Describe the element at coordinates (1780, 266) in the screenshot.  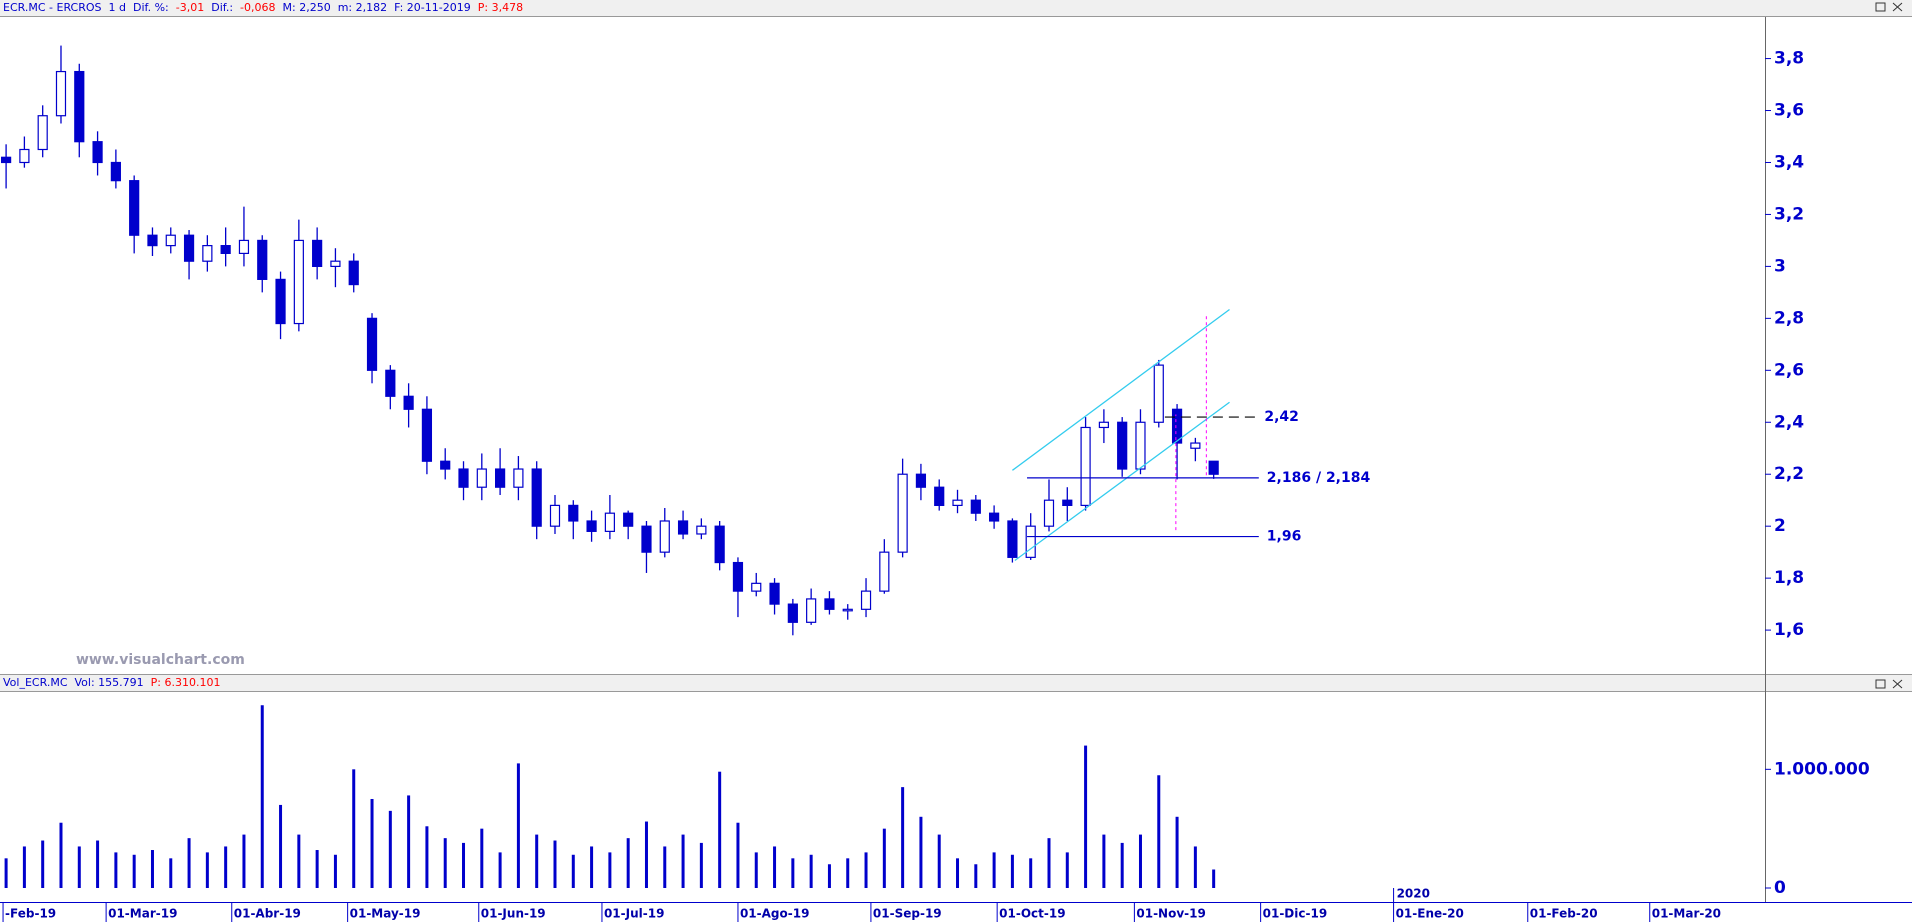
I see `y-tick-label: 3` at that location.